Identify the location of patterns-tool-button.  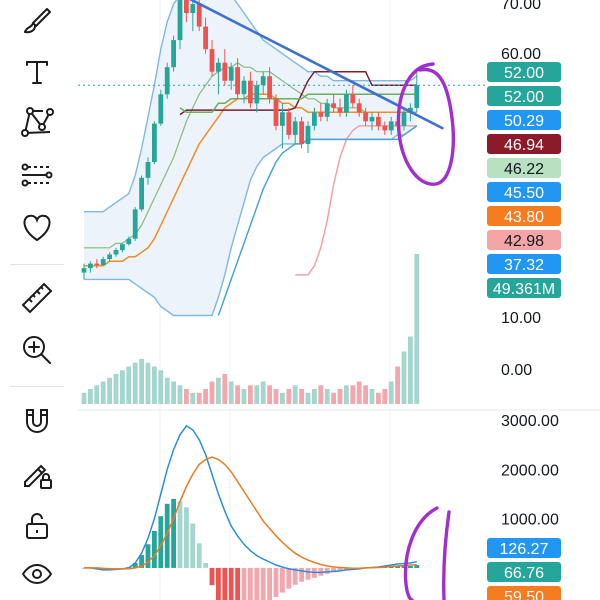
(37, 122).